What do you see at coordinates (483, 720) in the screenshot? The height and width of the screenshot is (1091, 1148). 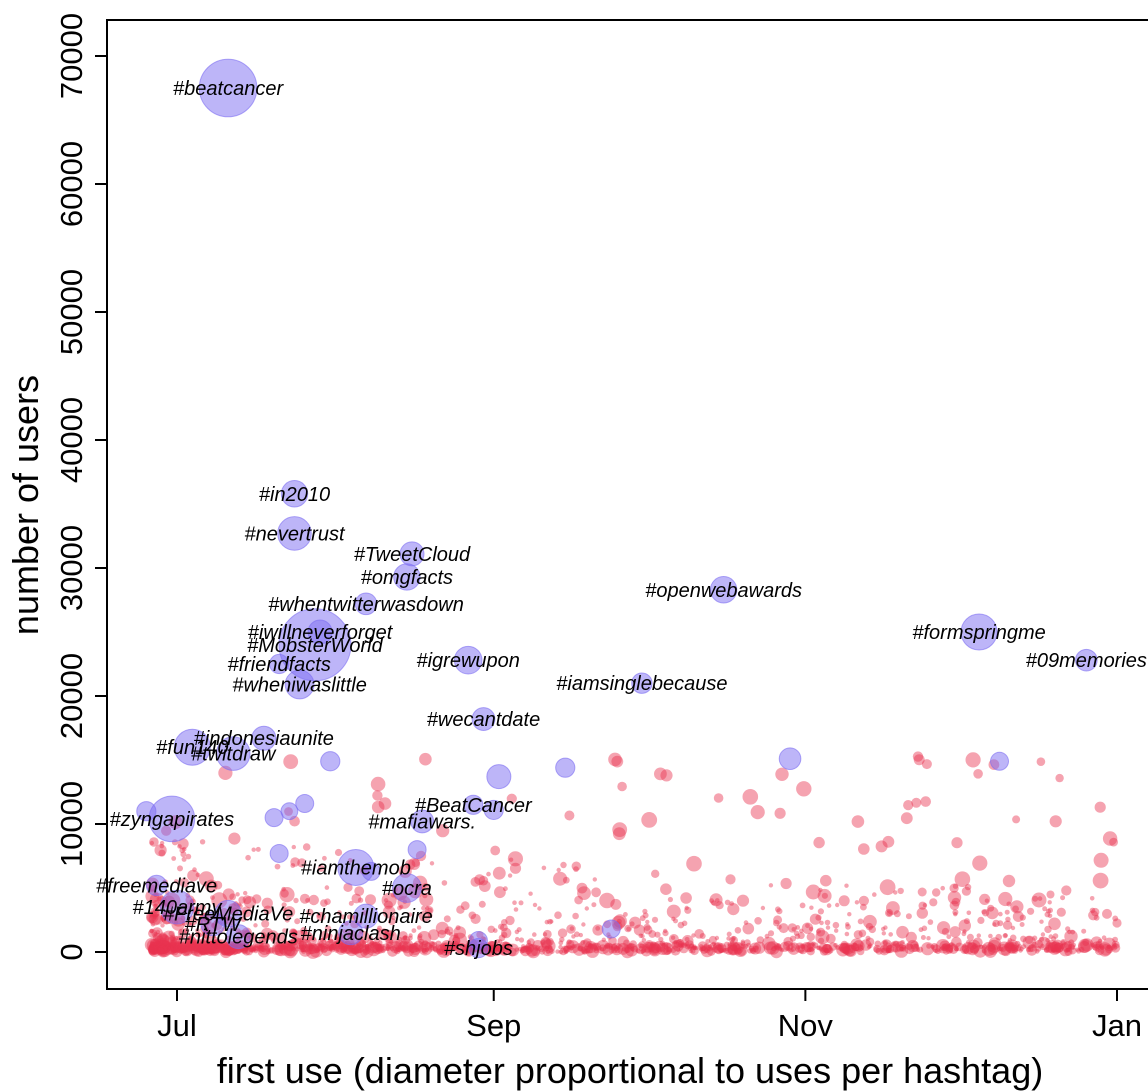 I see `label-wecantdate: #wecantdate` at bounding box center [483, 720].